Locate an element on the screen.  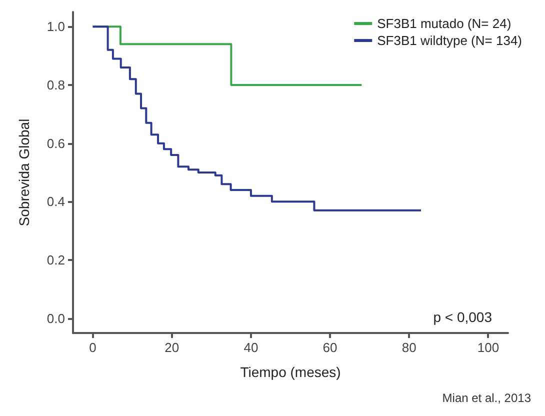
legend-label: SF3B1 mutado (N= 24) is located at coordinates (444, 23).